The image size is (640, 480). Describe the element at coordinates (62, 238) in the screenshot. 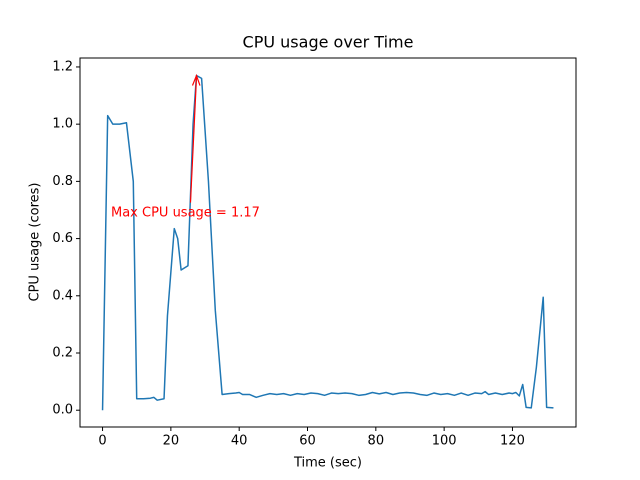

I see `y-tick-label: 0.6` at that location.